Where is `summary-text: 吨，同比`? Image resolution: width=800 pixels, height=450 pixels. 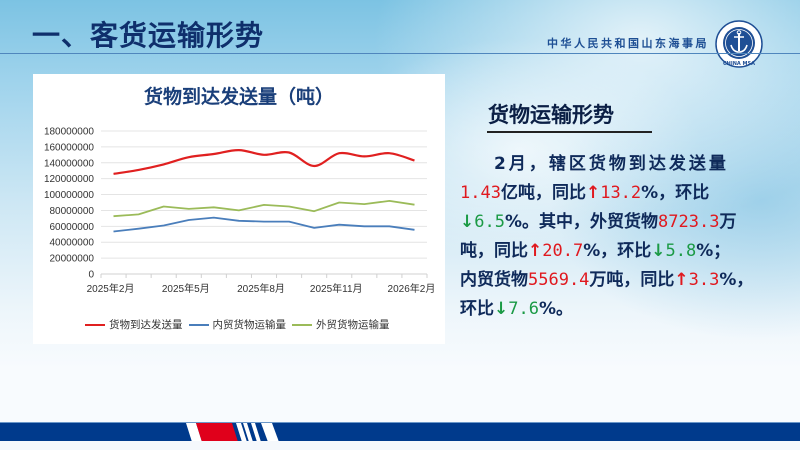
summary-text: 吨，同比 is located at coordinates (494, 251).